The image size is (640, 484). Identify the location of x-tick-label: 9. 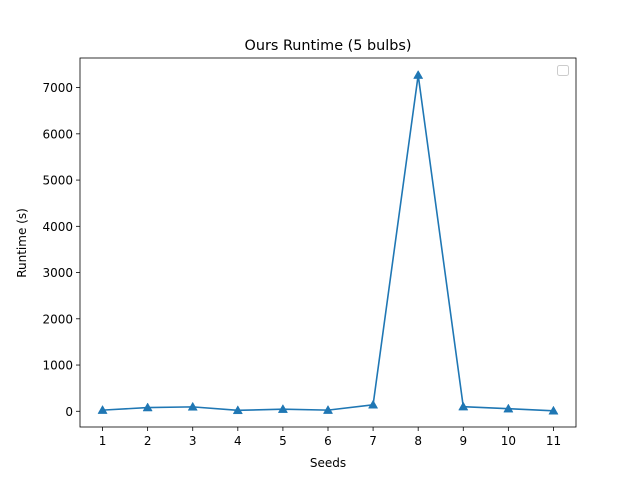
(463, 441).